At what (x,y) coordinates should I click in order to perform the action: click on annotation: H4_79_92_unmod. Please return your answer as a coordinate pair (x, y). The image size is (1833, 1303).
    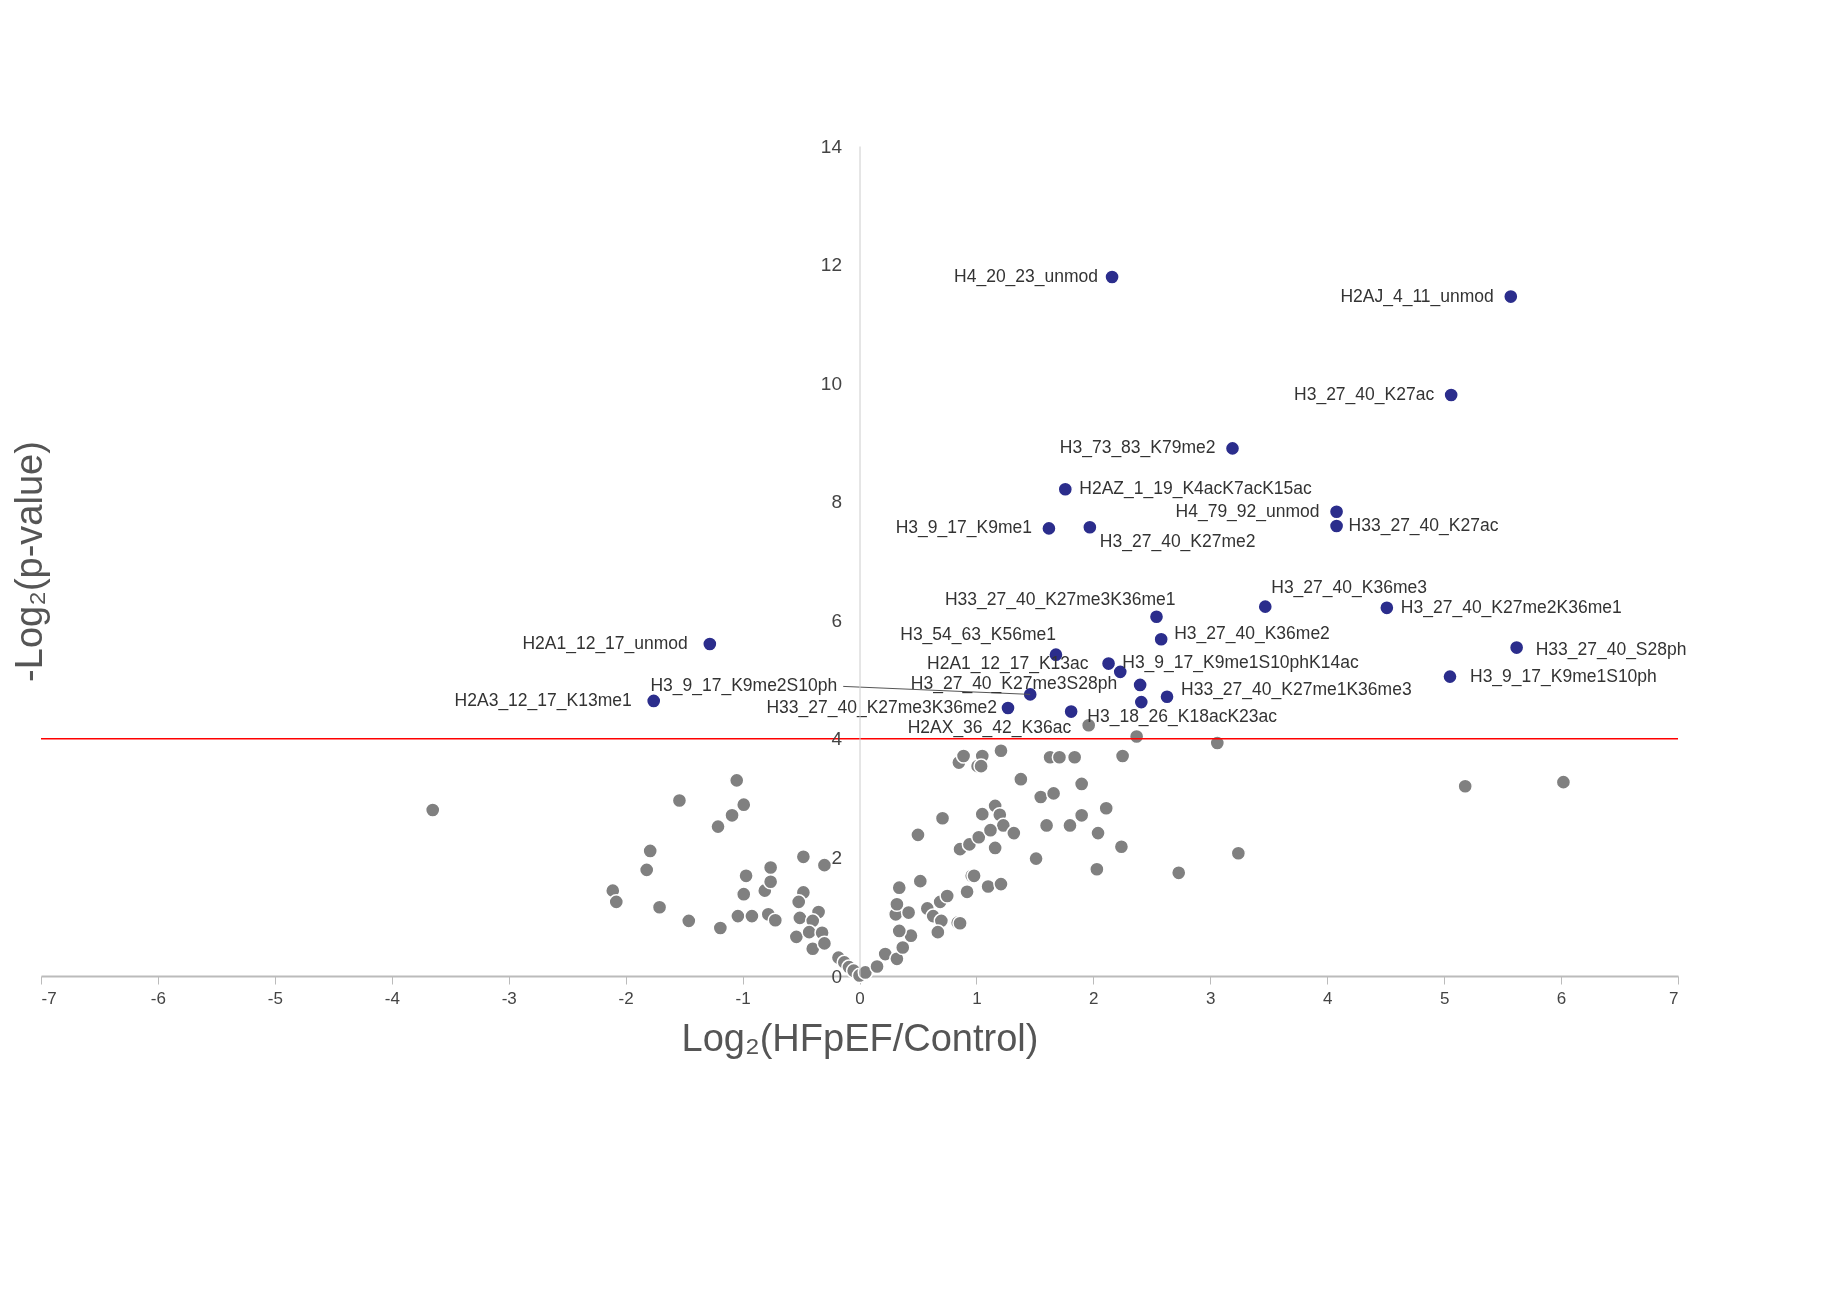
    Looking at the image, I should click on (1247, 511).